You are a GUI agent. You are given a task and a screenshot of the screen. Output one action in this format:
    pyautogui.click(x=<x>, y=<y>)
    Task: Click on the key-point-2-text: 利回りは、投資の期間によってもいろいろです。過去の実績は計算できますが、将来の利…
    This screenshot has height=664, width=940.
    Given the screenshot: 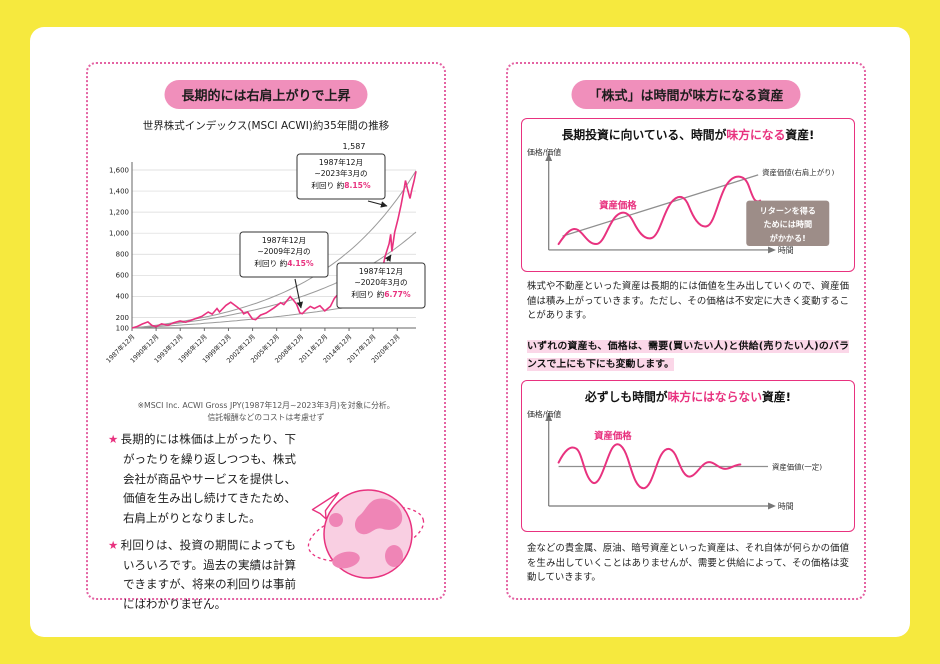 What is the action you would take?
    pyautogui.click(x=208, y=574)
    